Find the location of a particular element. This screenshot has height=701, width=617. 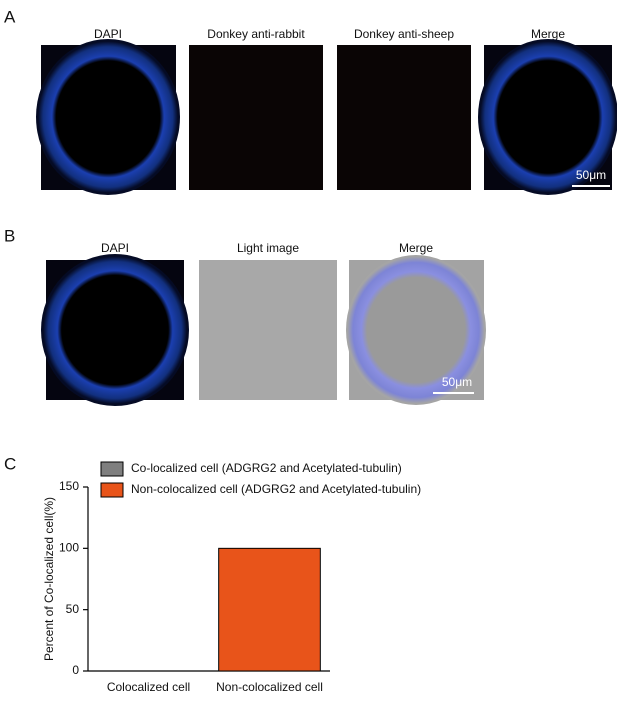

image-title: Donkey anti-sheep is located at coordinates (404, 34).